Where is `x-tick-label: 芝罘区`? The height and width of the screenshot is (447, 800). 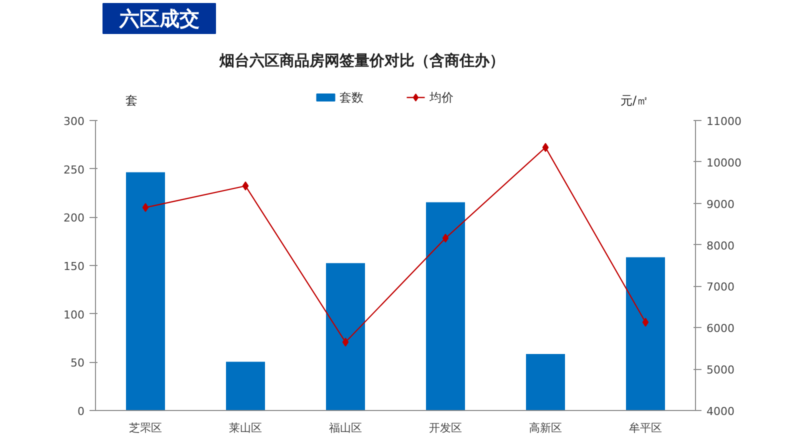
x-tick-label: 芝罘区 is located at coordinates (145, 428).